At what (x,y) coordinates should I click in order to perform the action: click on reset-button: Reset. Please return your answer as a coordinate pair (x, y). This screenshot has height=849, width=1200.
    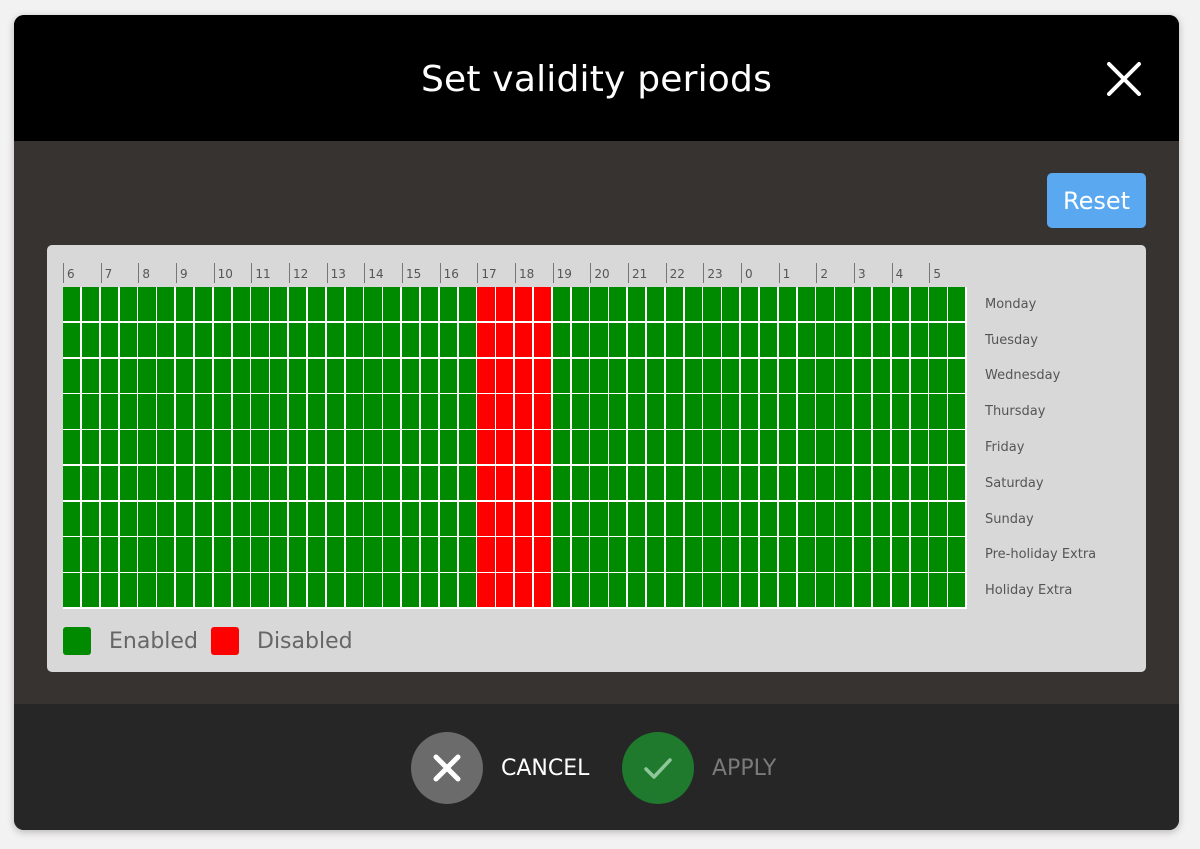
    Looking at the image, I should click on (1096, 200).